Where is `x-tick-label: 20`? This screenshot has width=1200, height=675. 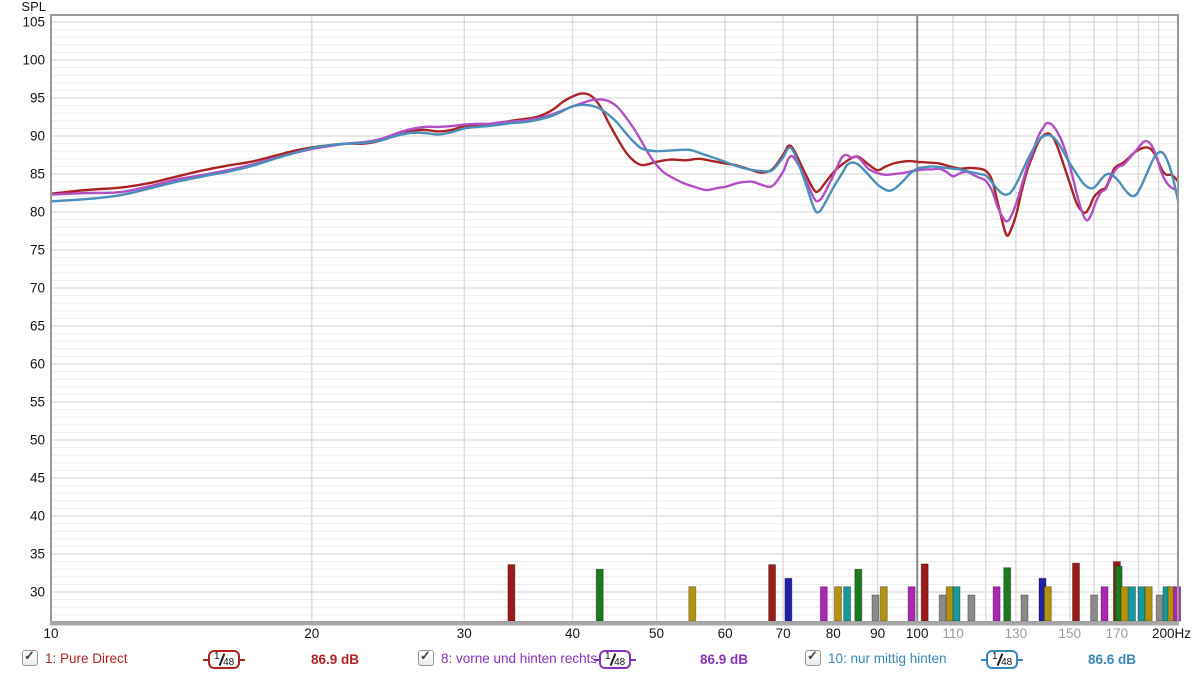 x-tick-label: 20 is located at coordinates (311, 633).